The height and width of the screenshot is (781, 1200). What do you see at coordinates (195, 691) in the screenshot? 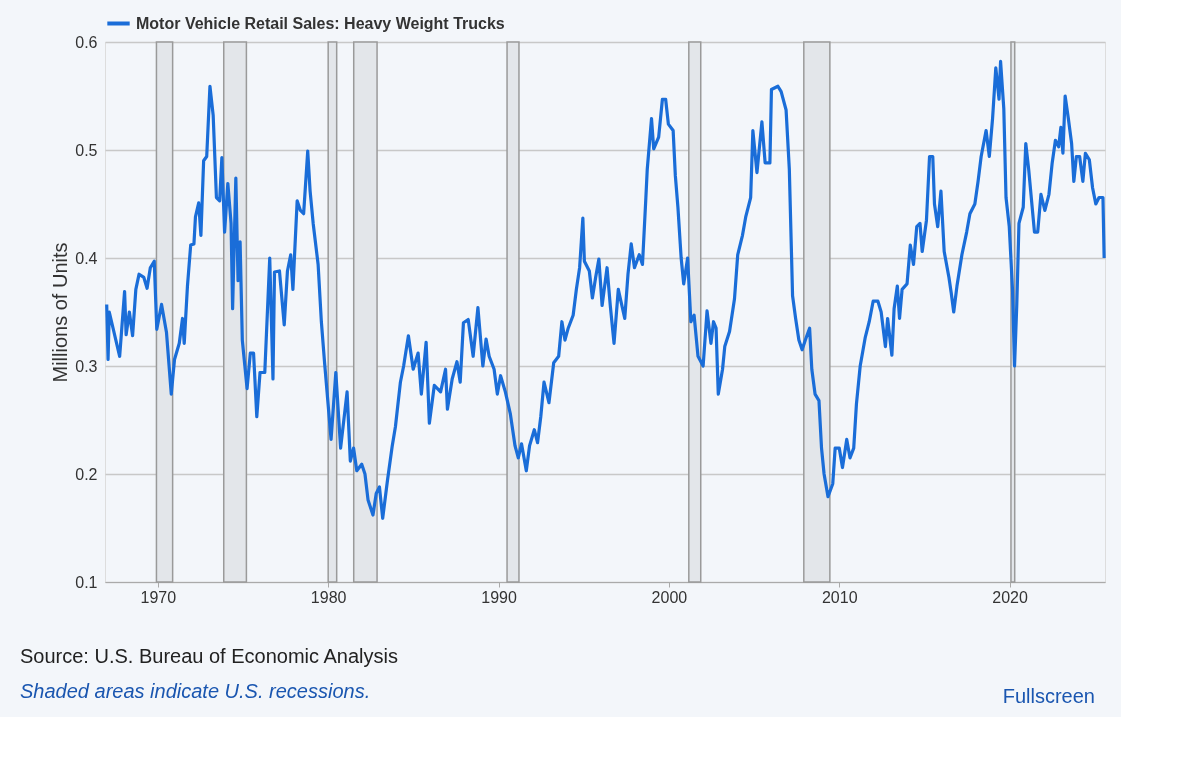
I see `text: Shaded areas indicate U.S. recessions.` at bounding box center [195, 691].